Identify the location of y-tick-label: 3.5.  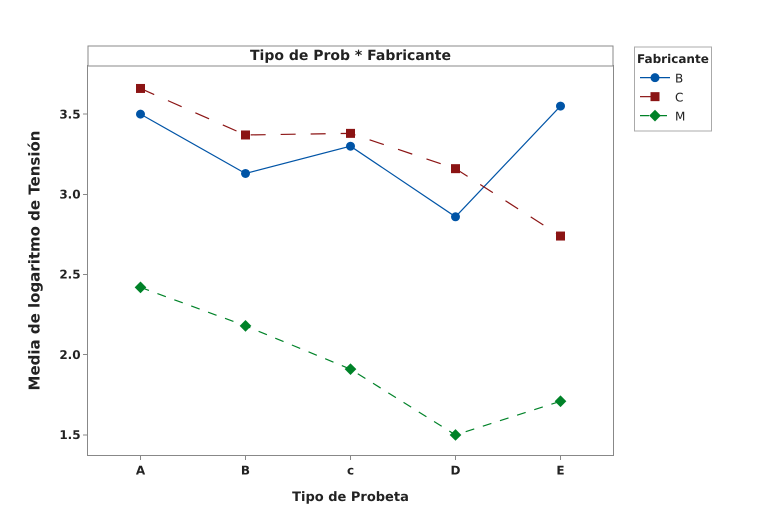
(70, 114).